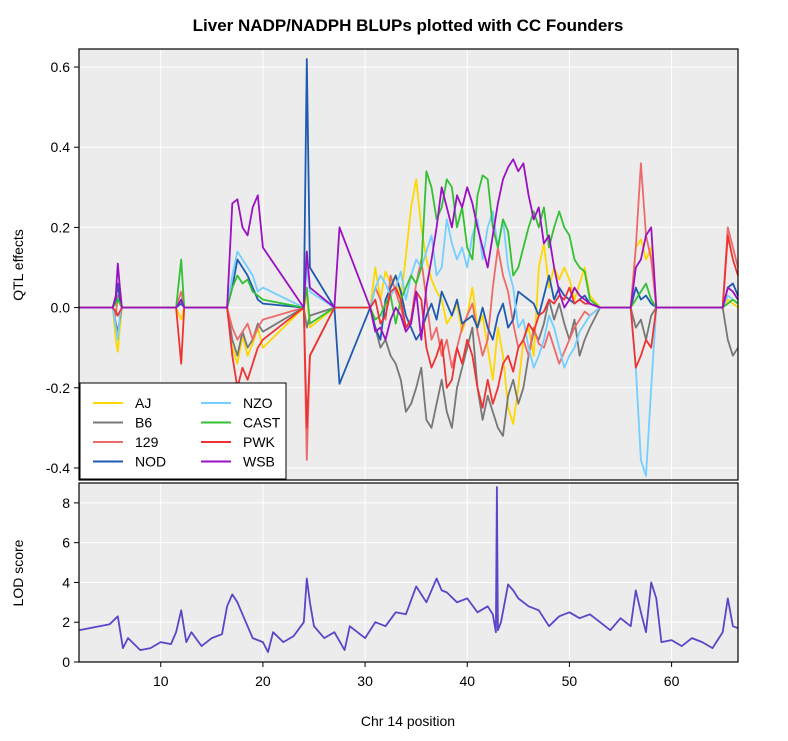 The image size is (788, 741). What do you see at coordinates (61, 67) in the screenshot?
I see `effects-y-tick-label: 0.6` at bounding box center [61, 67].